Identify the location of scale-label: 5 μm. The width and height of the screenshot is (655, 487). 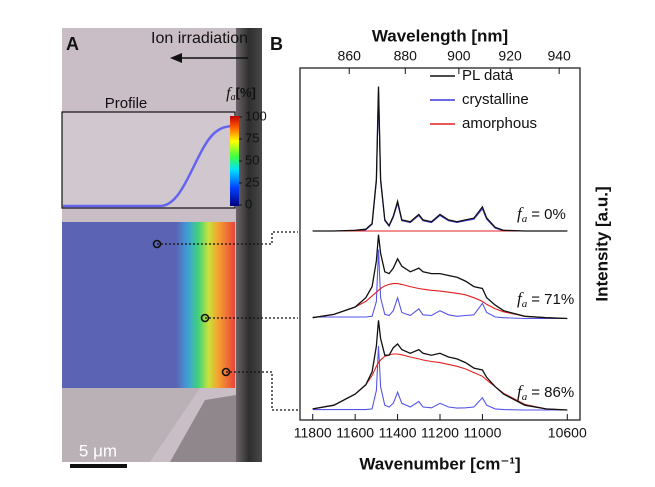
(98, 450).